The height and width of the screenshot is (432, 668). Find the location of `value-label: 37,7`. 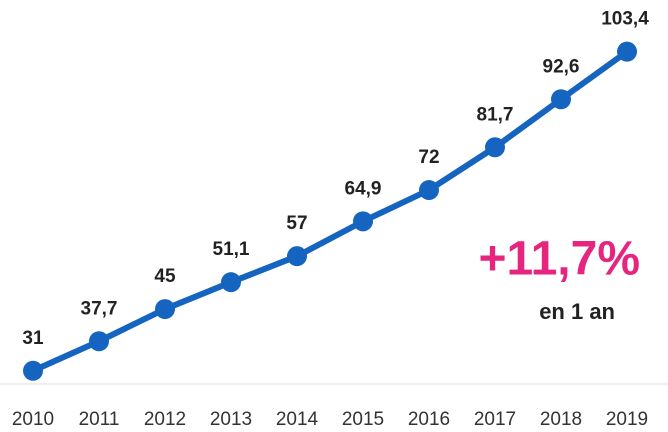

value-label: 37,7 is located at coordinates (99, 308).